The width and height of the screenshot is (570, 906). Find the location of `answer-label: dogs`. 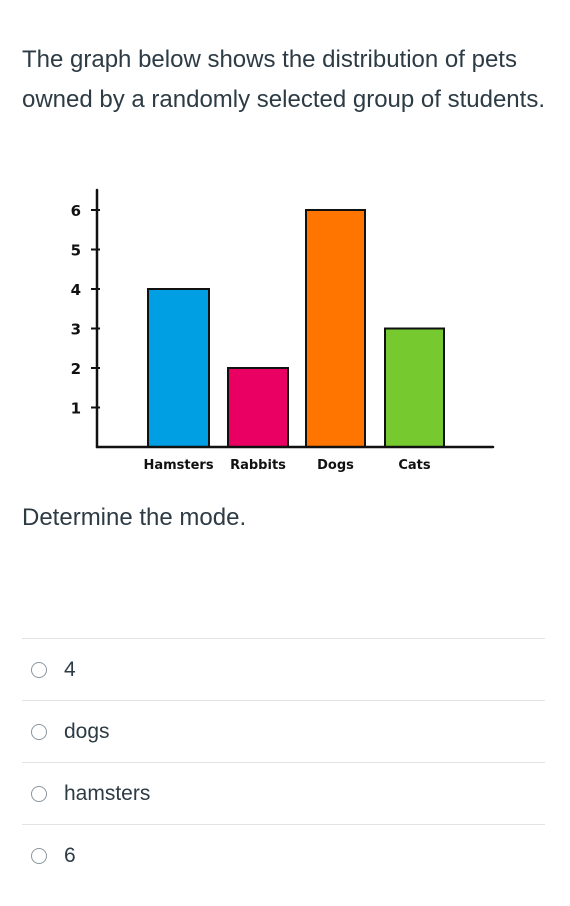

answer-label: dogs is located at coordinates (87, 731).